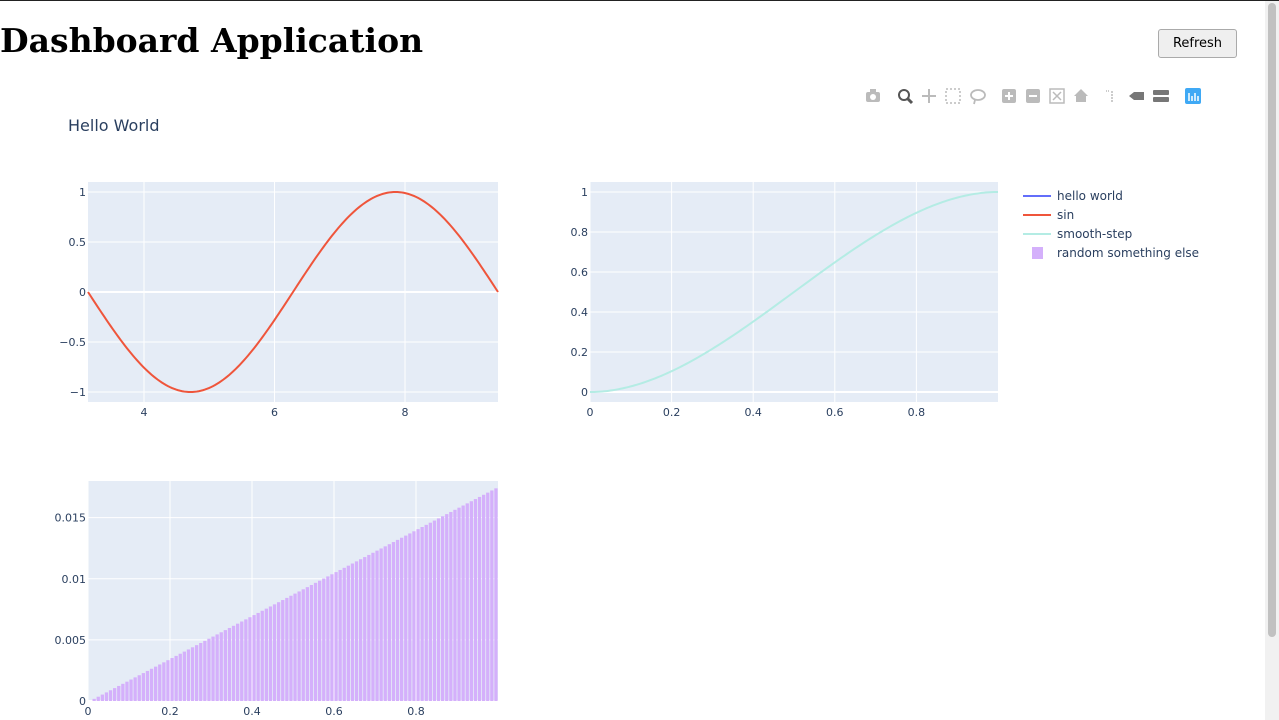 This screenshot has width=1279, height=720. Describe the element at coordinates (1033, 96) in the screenshot. I see `zoom-out-icon` at that location.